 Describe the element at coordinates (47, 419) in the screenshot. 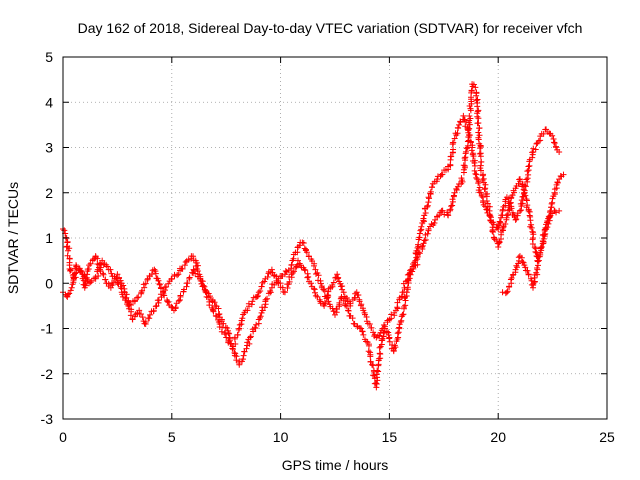

I see `y-tick-label: -3` at that location.